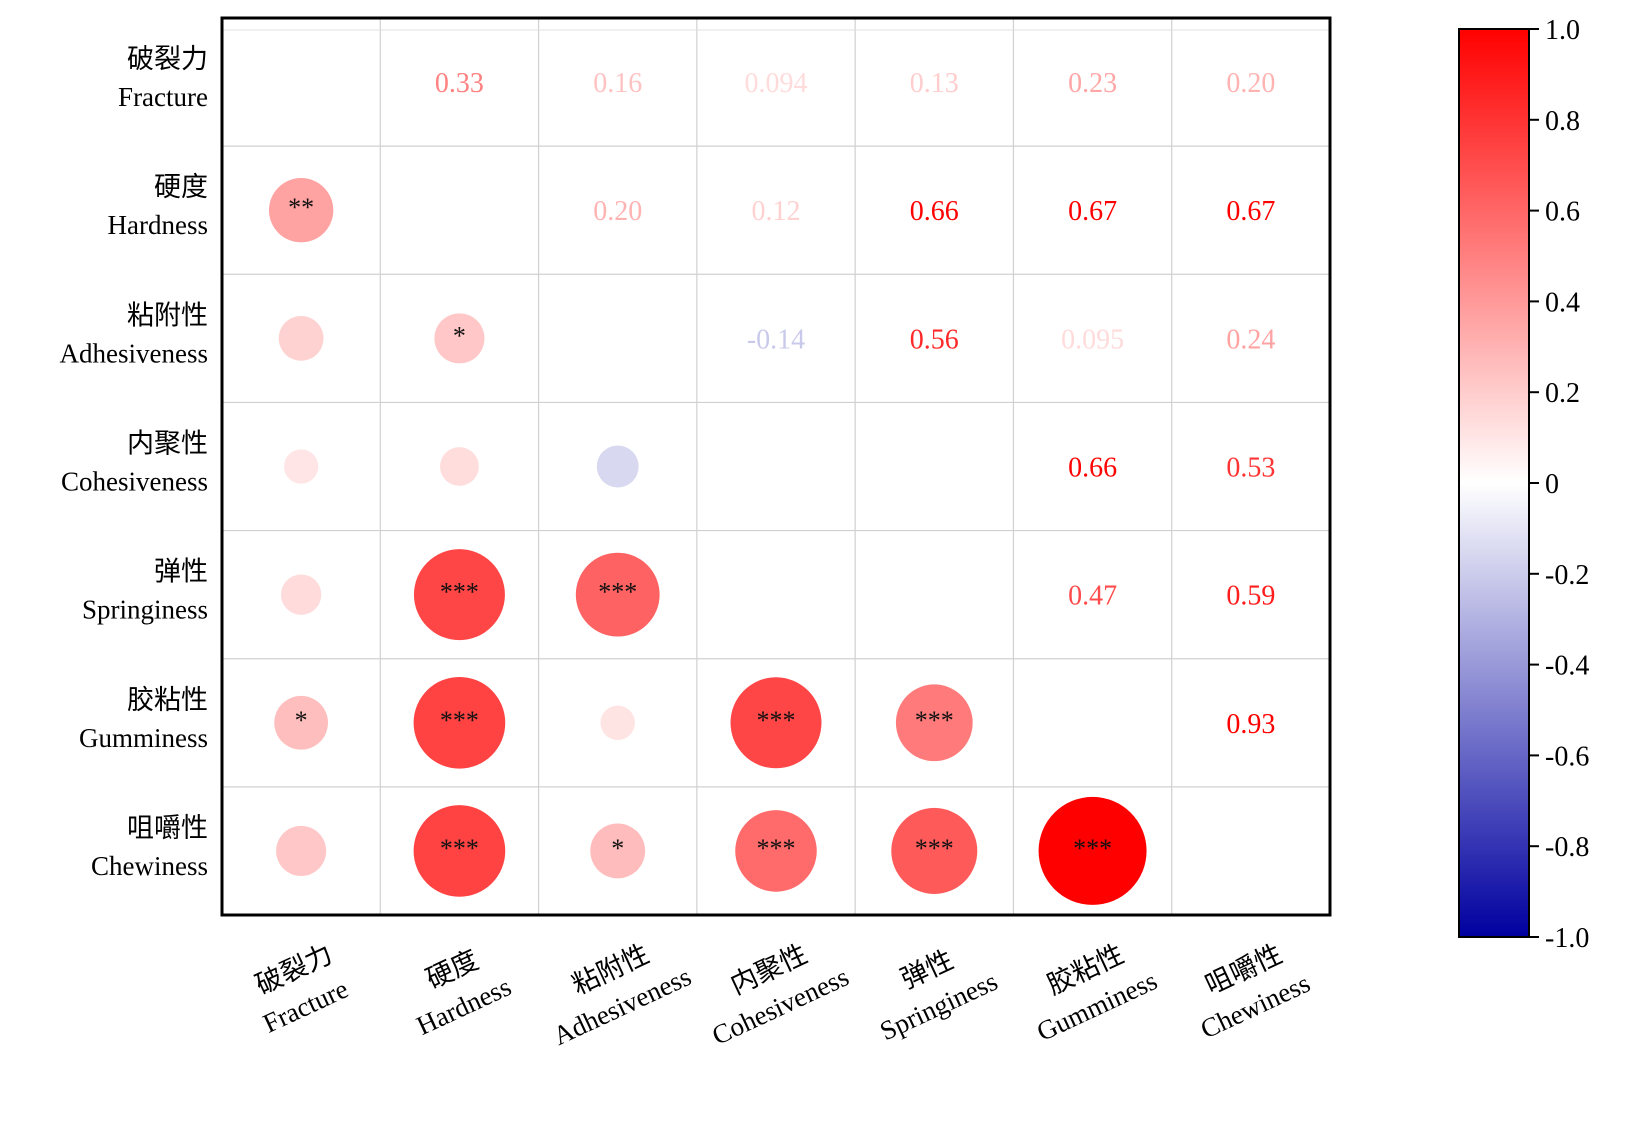  What do you see at coordinates (776, 83) in the screenshot?
I see `corr-value-label: 0.094` at bounding box center [776, 83].